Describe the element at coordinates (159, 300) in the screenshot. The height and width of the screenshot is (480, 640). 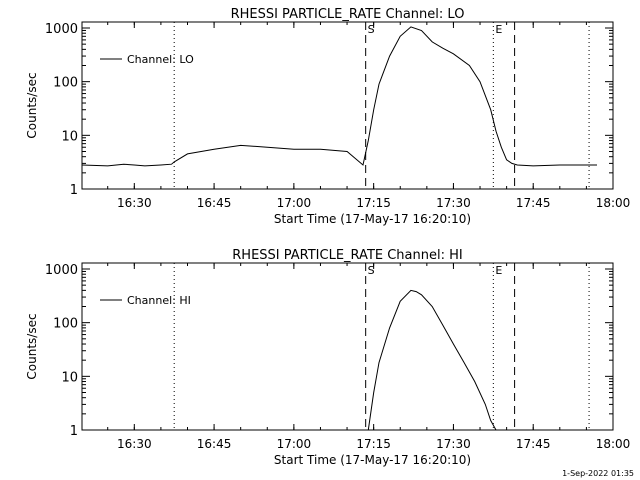
I see `legend-label: Channel: HI` at that location.